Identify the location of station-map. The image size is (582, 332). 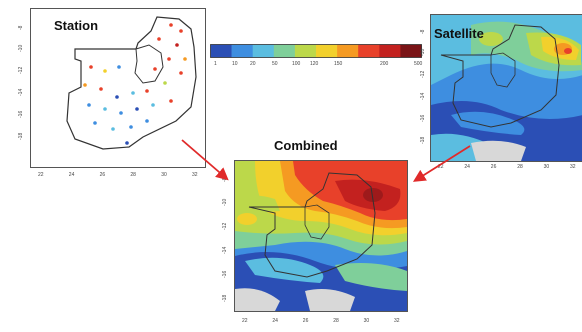
(131, 83).